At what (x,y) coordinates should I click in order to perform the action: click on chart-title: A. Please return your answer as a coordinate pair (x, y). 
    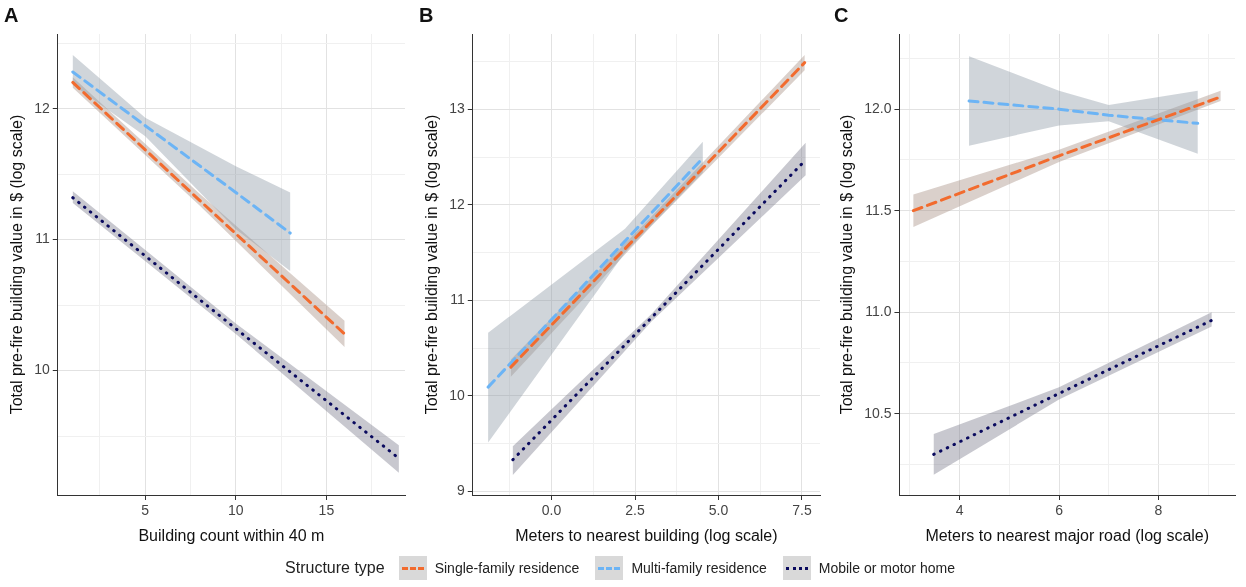
    Looking at the image, I should click on (11, 14).